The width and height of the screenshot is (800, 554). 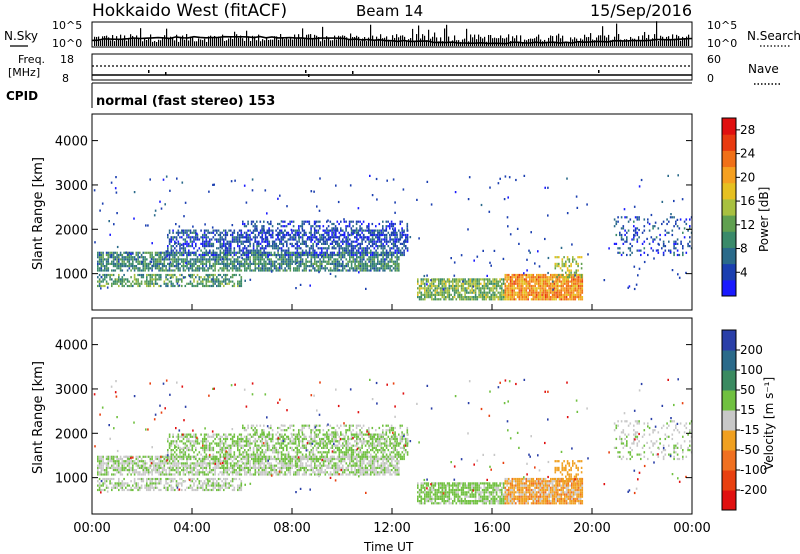 I want to click on velocity-colorbar-tick-1: 100, so click(x=751, y=370).